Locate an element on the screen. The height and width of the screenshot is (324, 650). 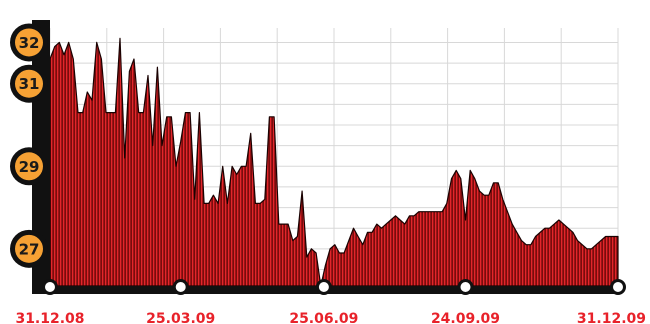
x-tick-markers: 31.12.08 25.03.09 25.06.09 24.09.09 31.12.09 is located at coordinates (330, 301).